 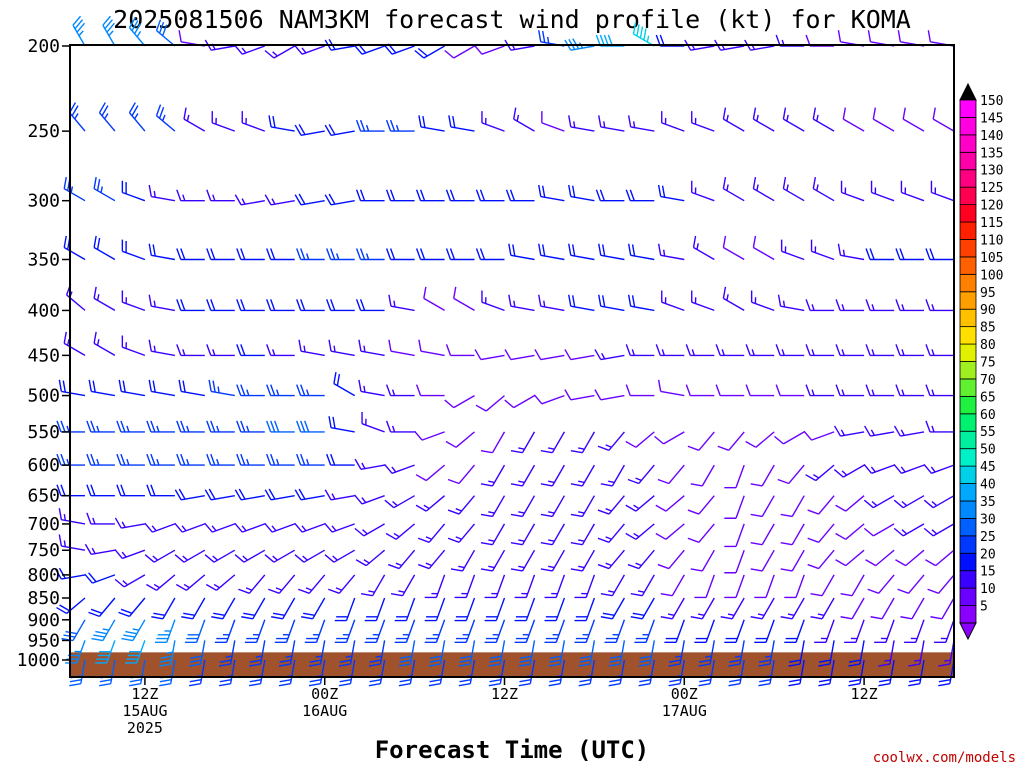 What do you see at coordinates (864, 694) in the screenshot?
I see `x-tick-label: 12Z` at bounding box center [864, 694].